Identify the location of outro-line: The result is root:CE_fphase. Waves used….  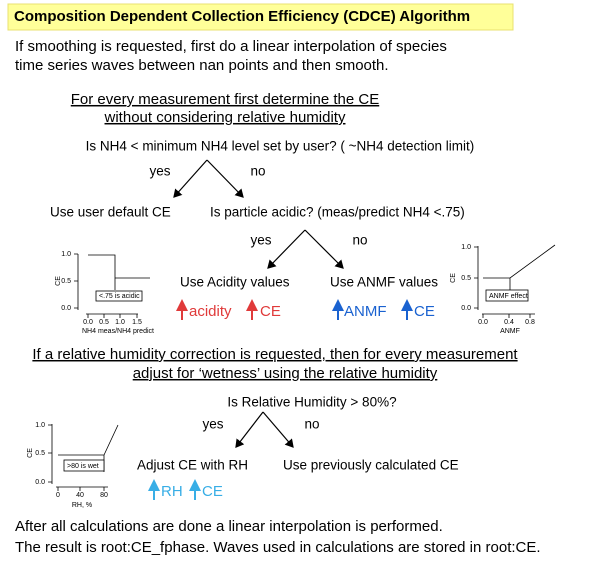
(278, 547).